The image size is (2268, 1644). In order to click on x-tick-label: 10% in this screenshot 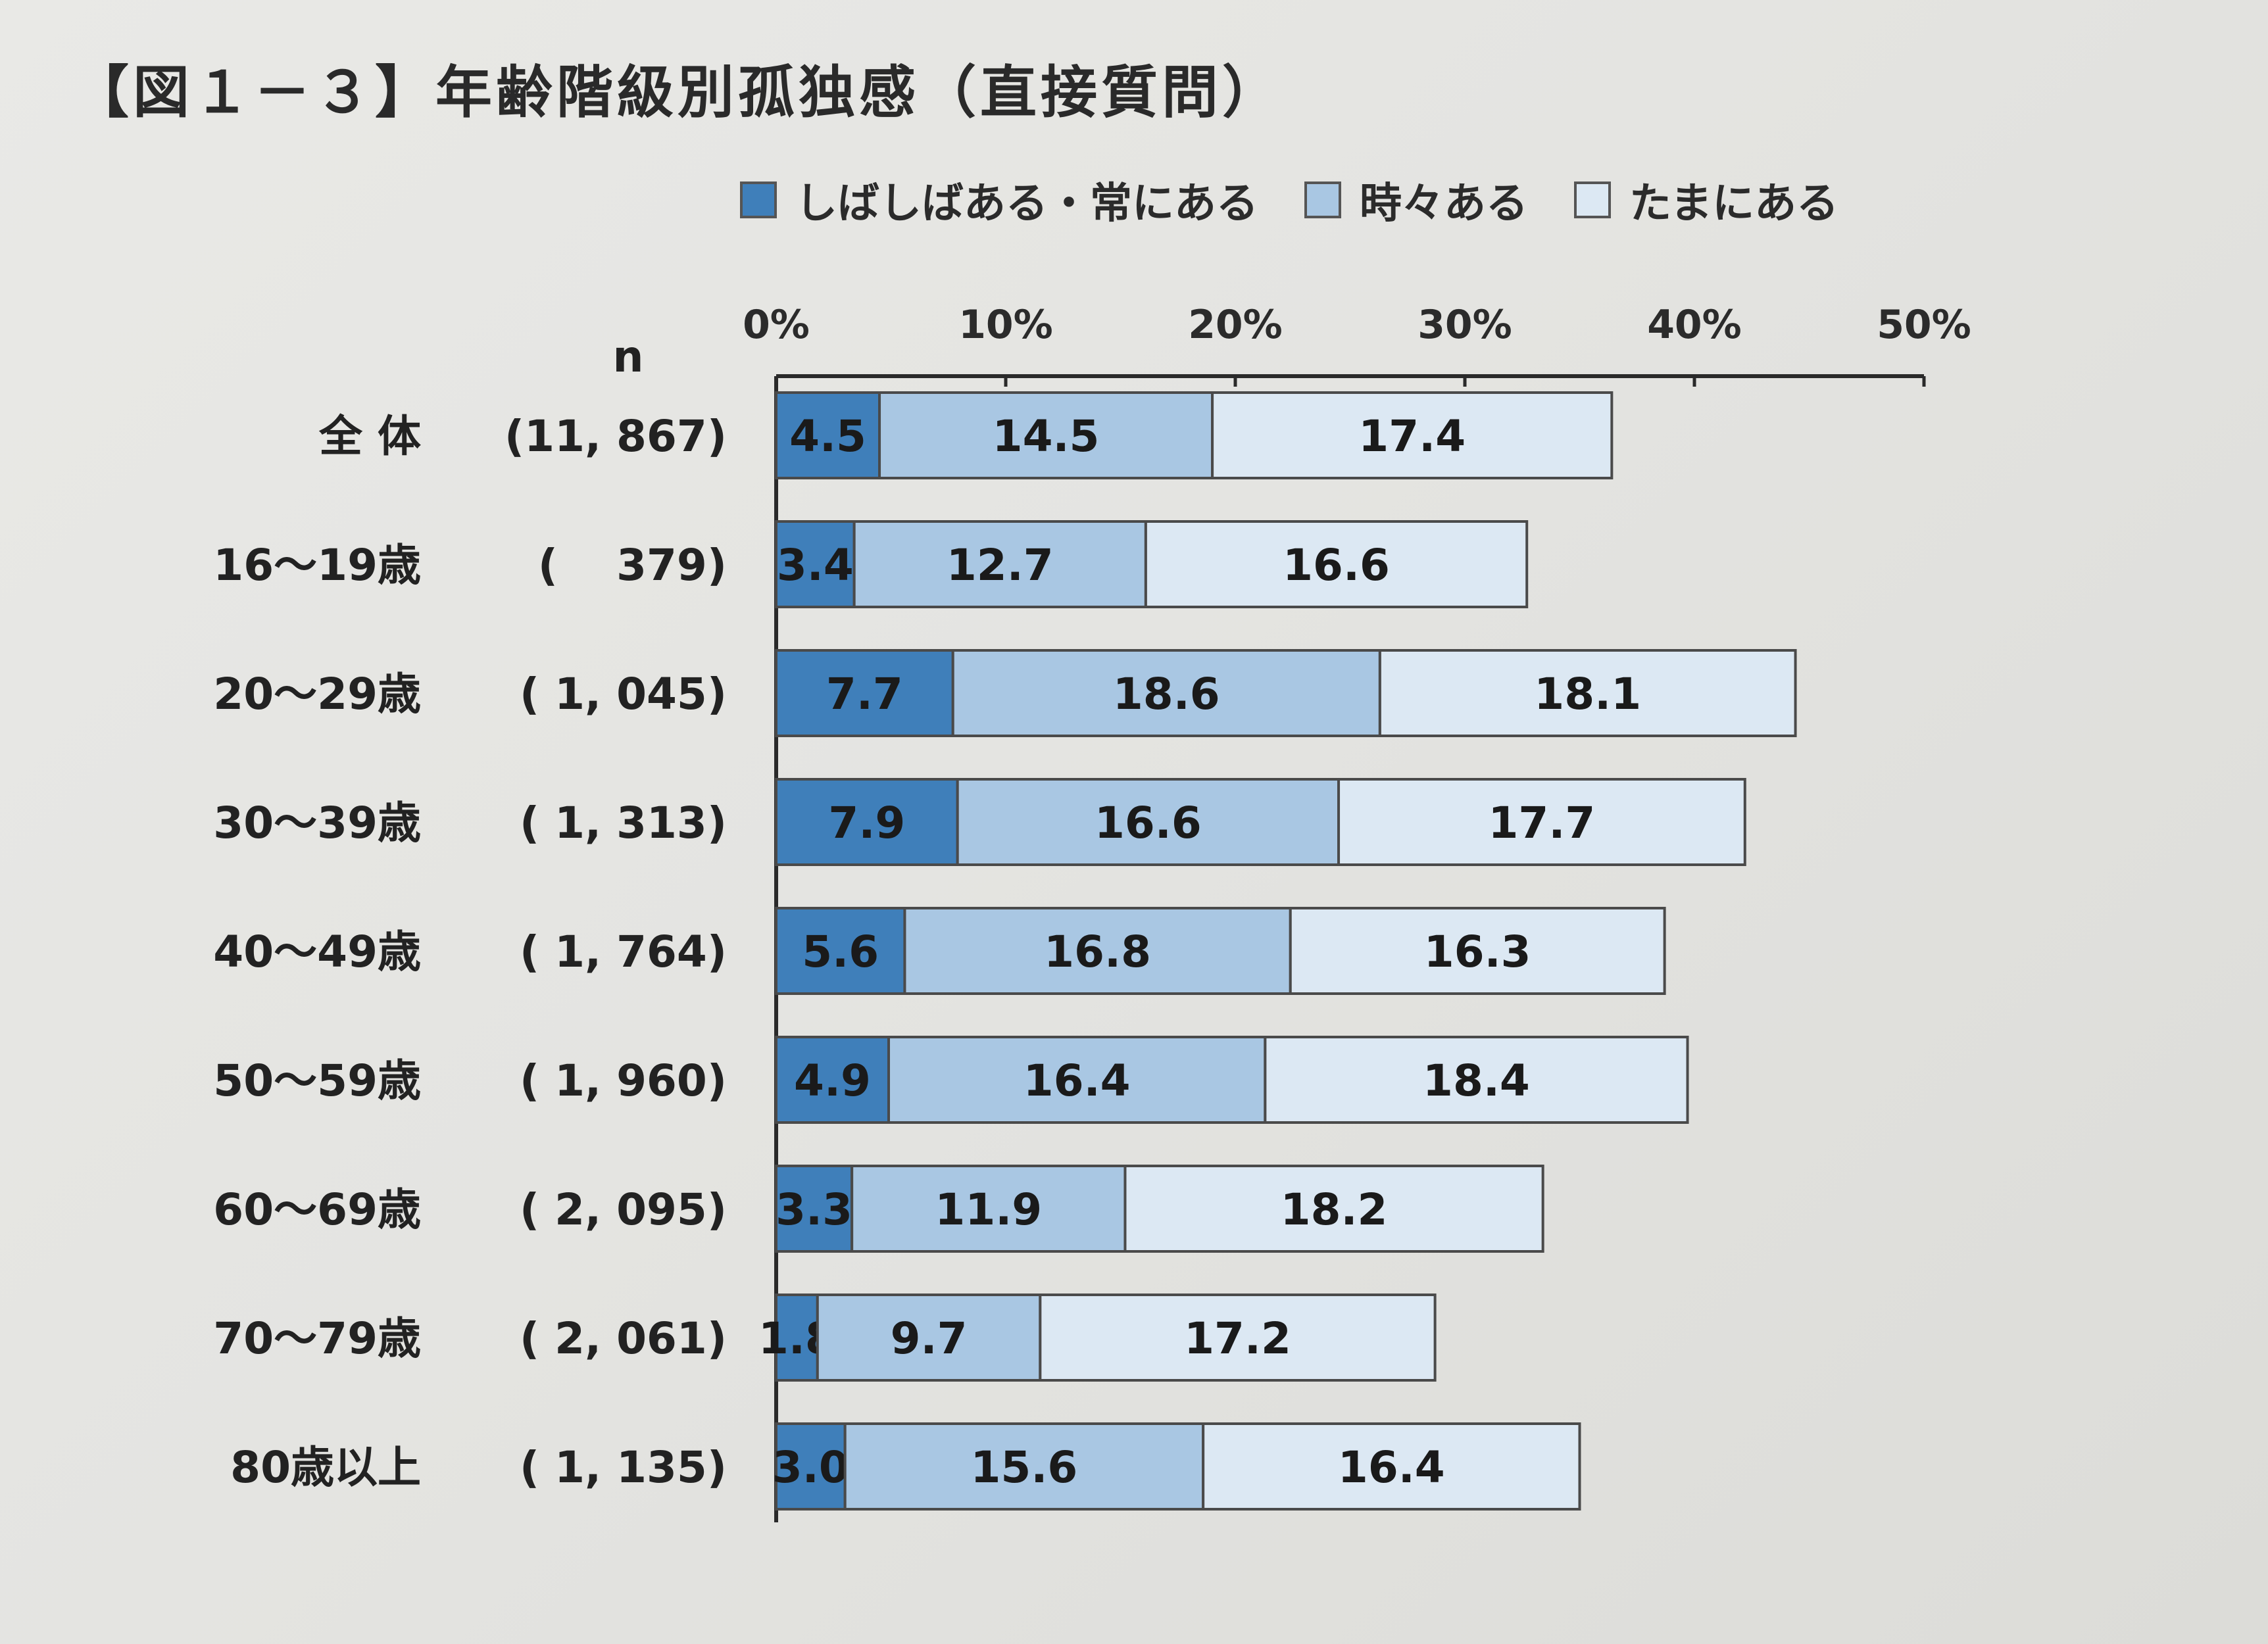, I will do `click(1006, 325)`.